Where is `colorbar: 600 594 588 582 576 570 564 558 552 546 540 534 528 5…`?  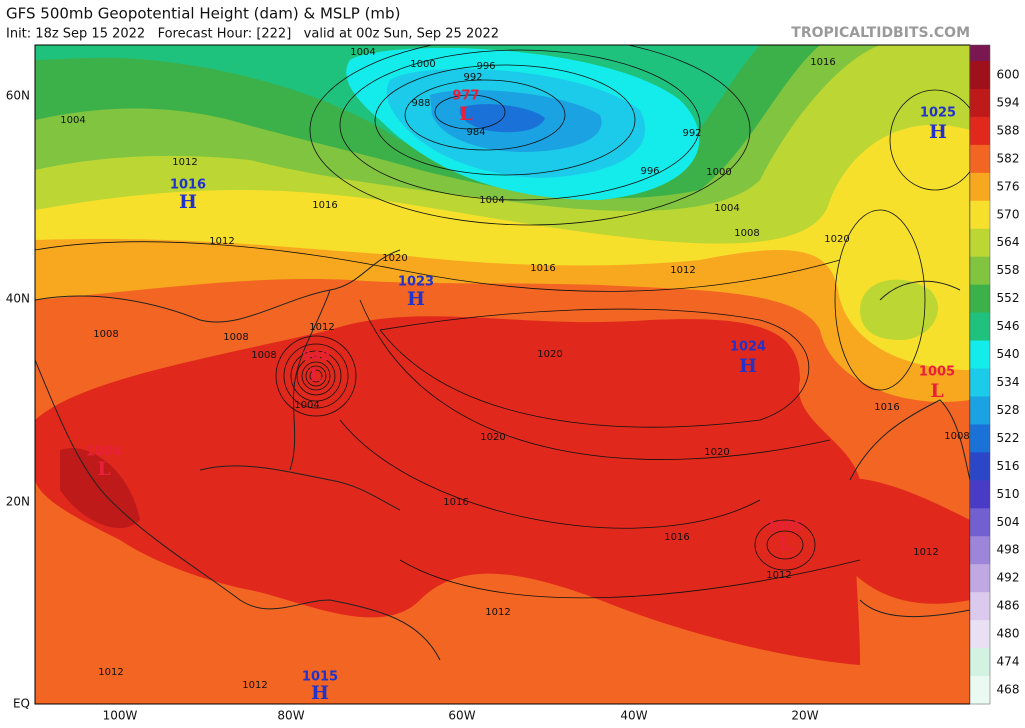 colorbar: 600 594 588 582 576 570 564 558 552 546 540 534 528 5… is located at coordinates (994, 374).